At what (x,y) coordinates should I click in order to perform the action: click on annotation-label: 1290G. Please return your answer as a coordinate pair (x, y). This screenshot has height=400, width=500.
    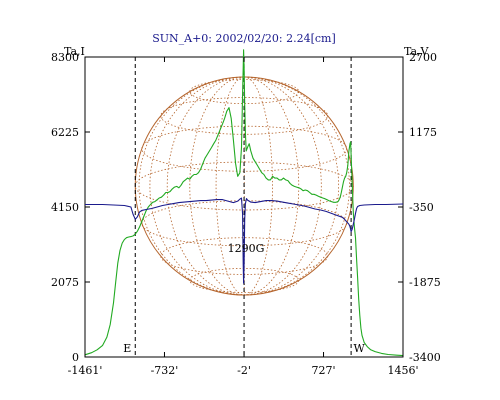
    Looking at the image, I should click on (246, 248).